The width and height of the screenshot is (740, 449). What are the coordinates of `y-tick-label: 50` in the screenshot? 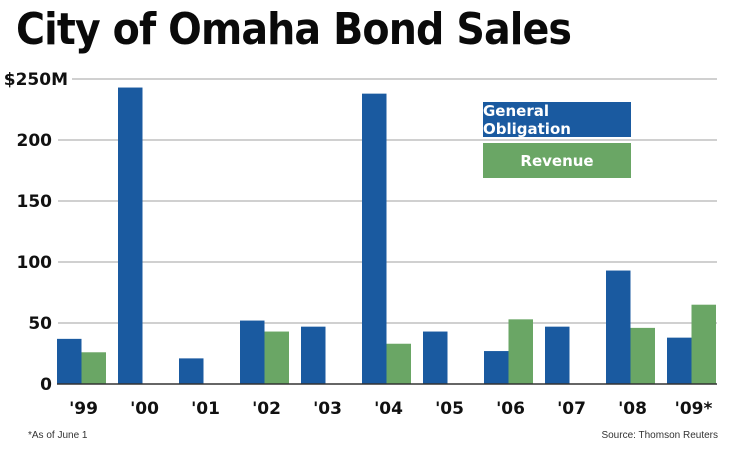 It's located at (40, 324).